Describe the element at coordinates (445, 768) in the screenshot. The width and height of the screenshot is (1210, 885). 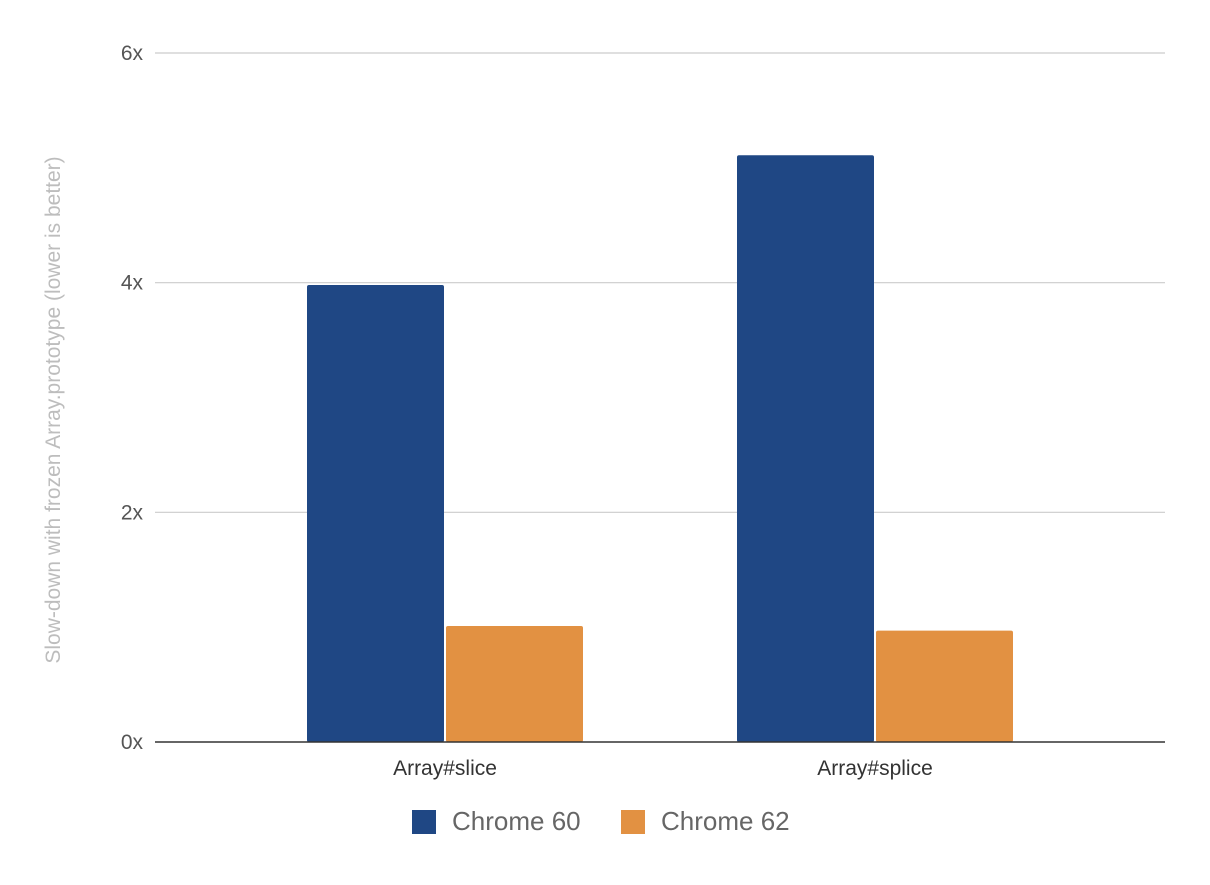
I see `x-tick-label: Array#slice` at that location.